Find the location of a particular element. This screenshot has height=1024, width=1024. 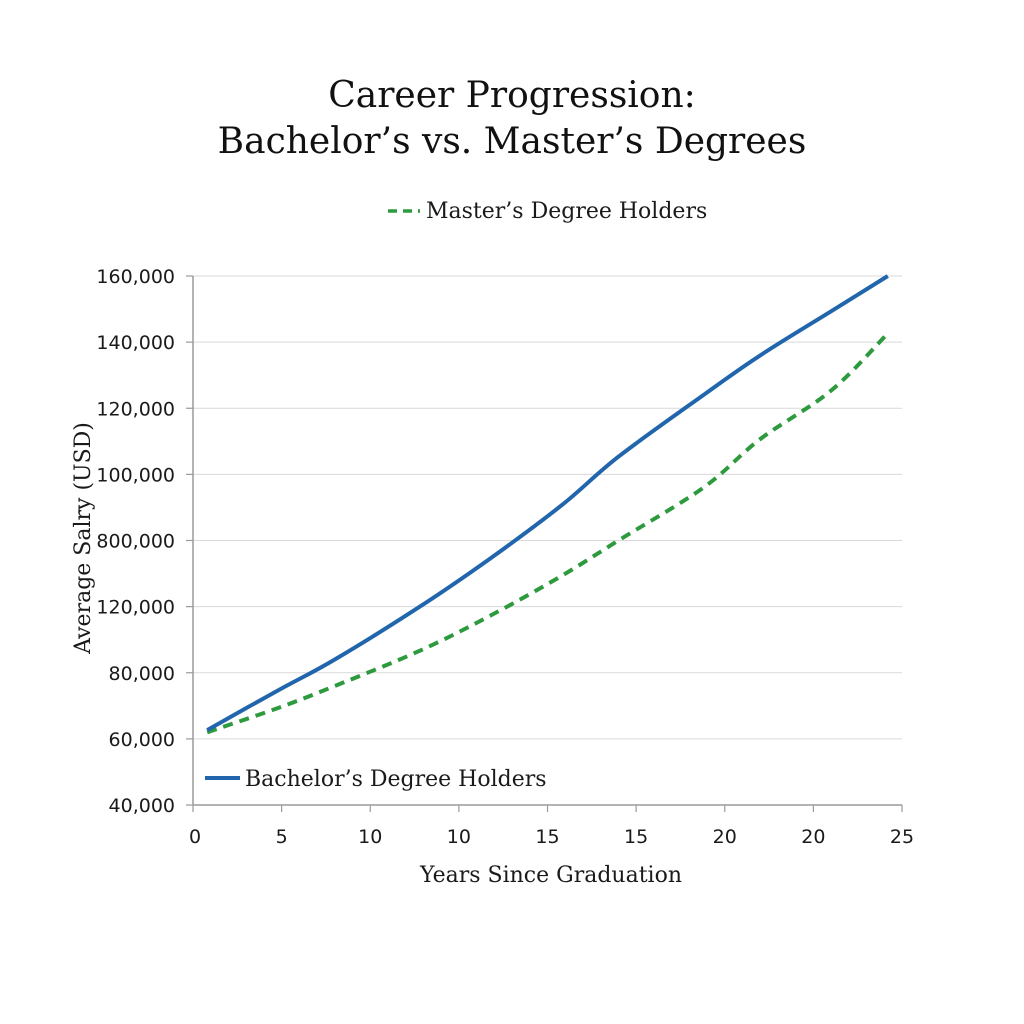

legend-label-masters: Master’s Degree Holders is located at coordinates (566, 211).